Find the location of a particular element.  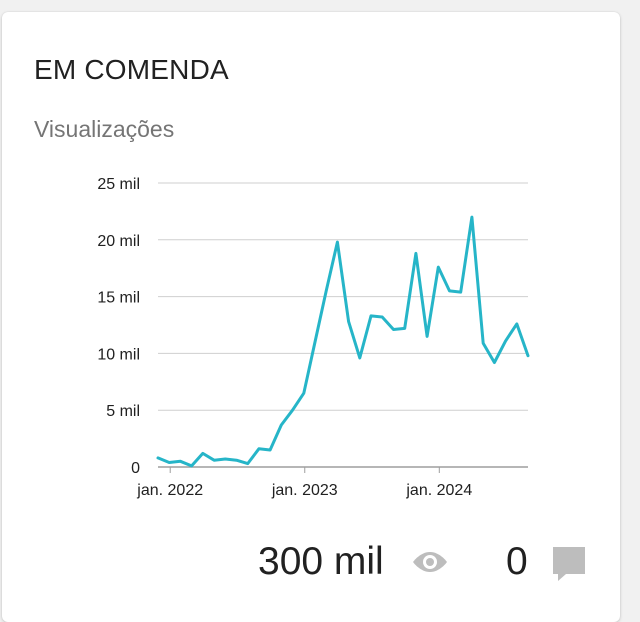

y-tick-label: 25 mil is located at coordinates (118, 184).